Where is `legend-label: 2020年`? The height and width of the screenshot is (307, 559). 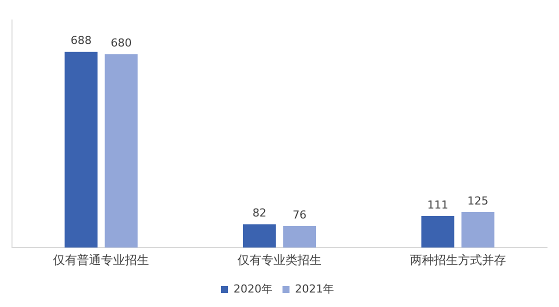 legend-label: 2020年 is located at coordinates (253, 289).